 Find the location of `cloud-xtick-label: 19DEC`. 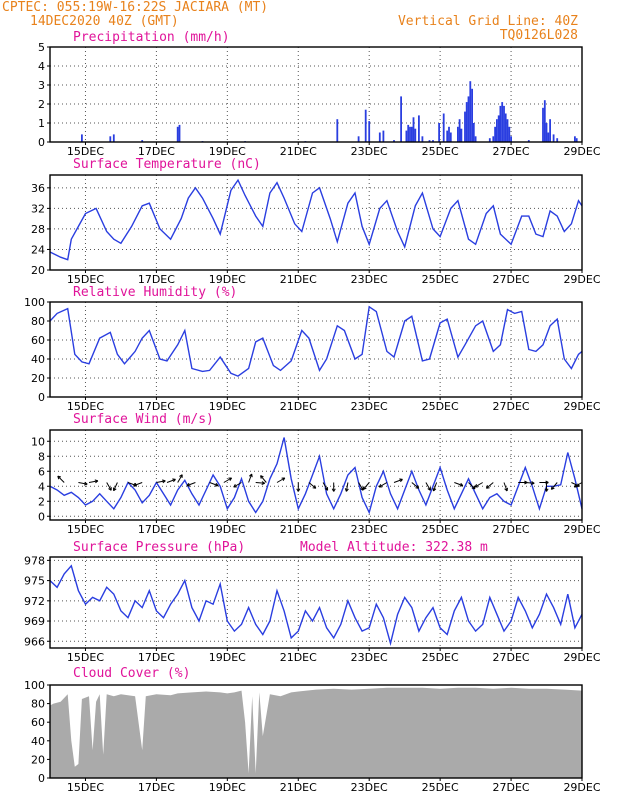

cloud-xtick-label: 19DEC is located at coordinates (227, 787).